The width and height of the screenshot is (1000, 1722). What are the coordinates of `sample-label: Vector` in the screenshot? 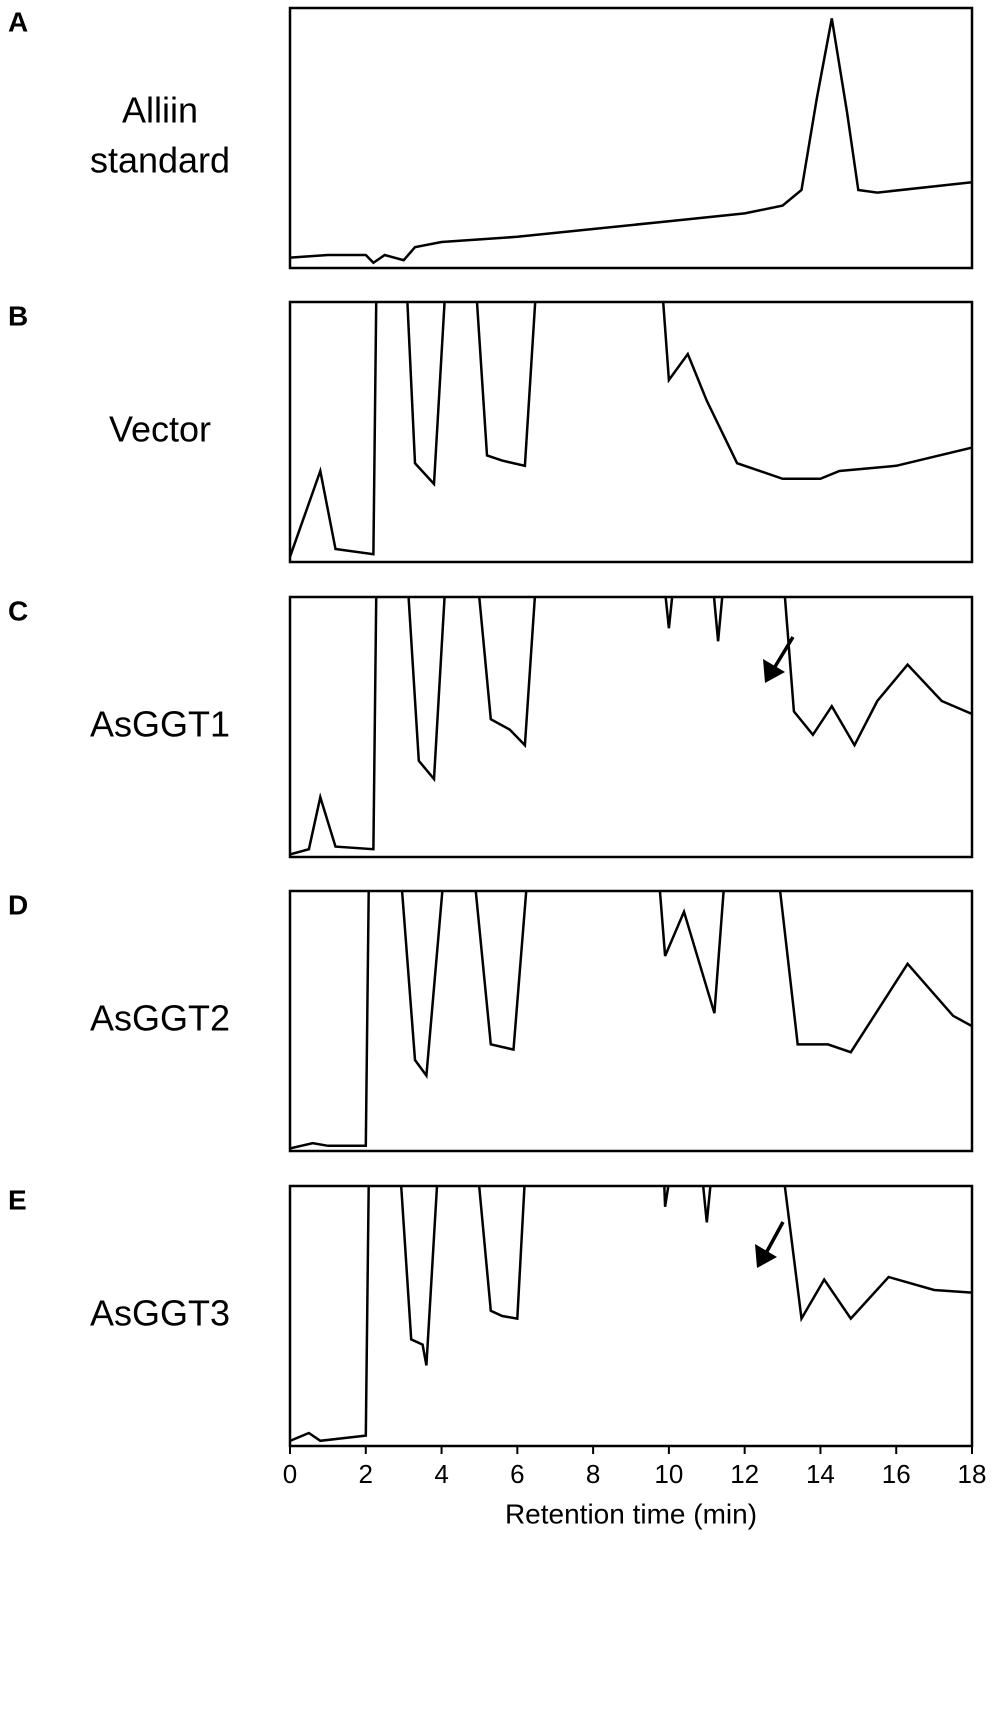 It's located at (160, 429).